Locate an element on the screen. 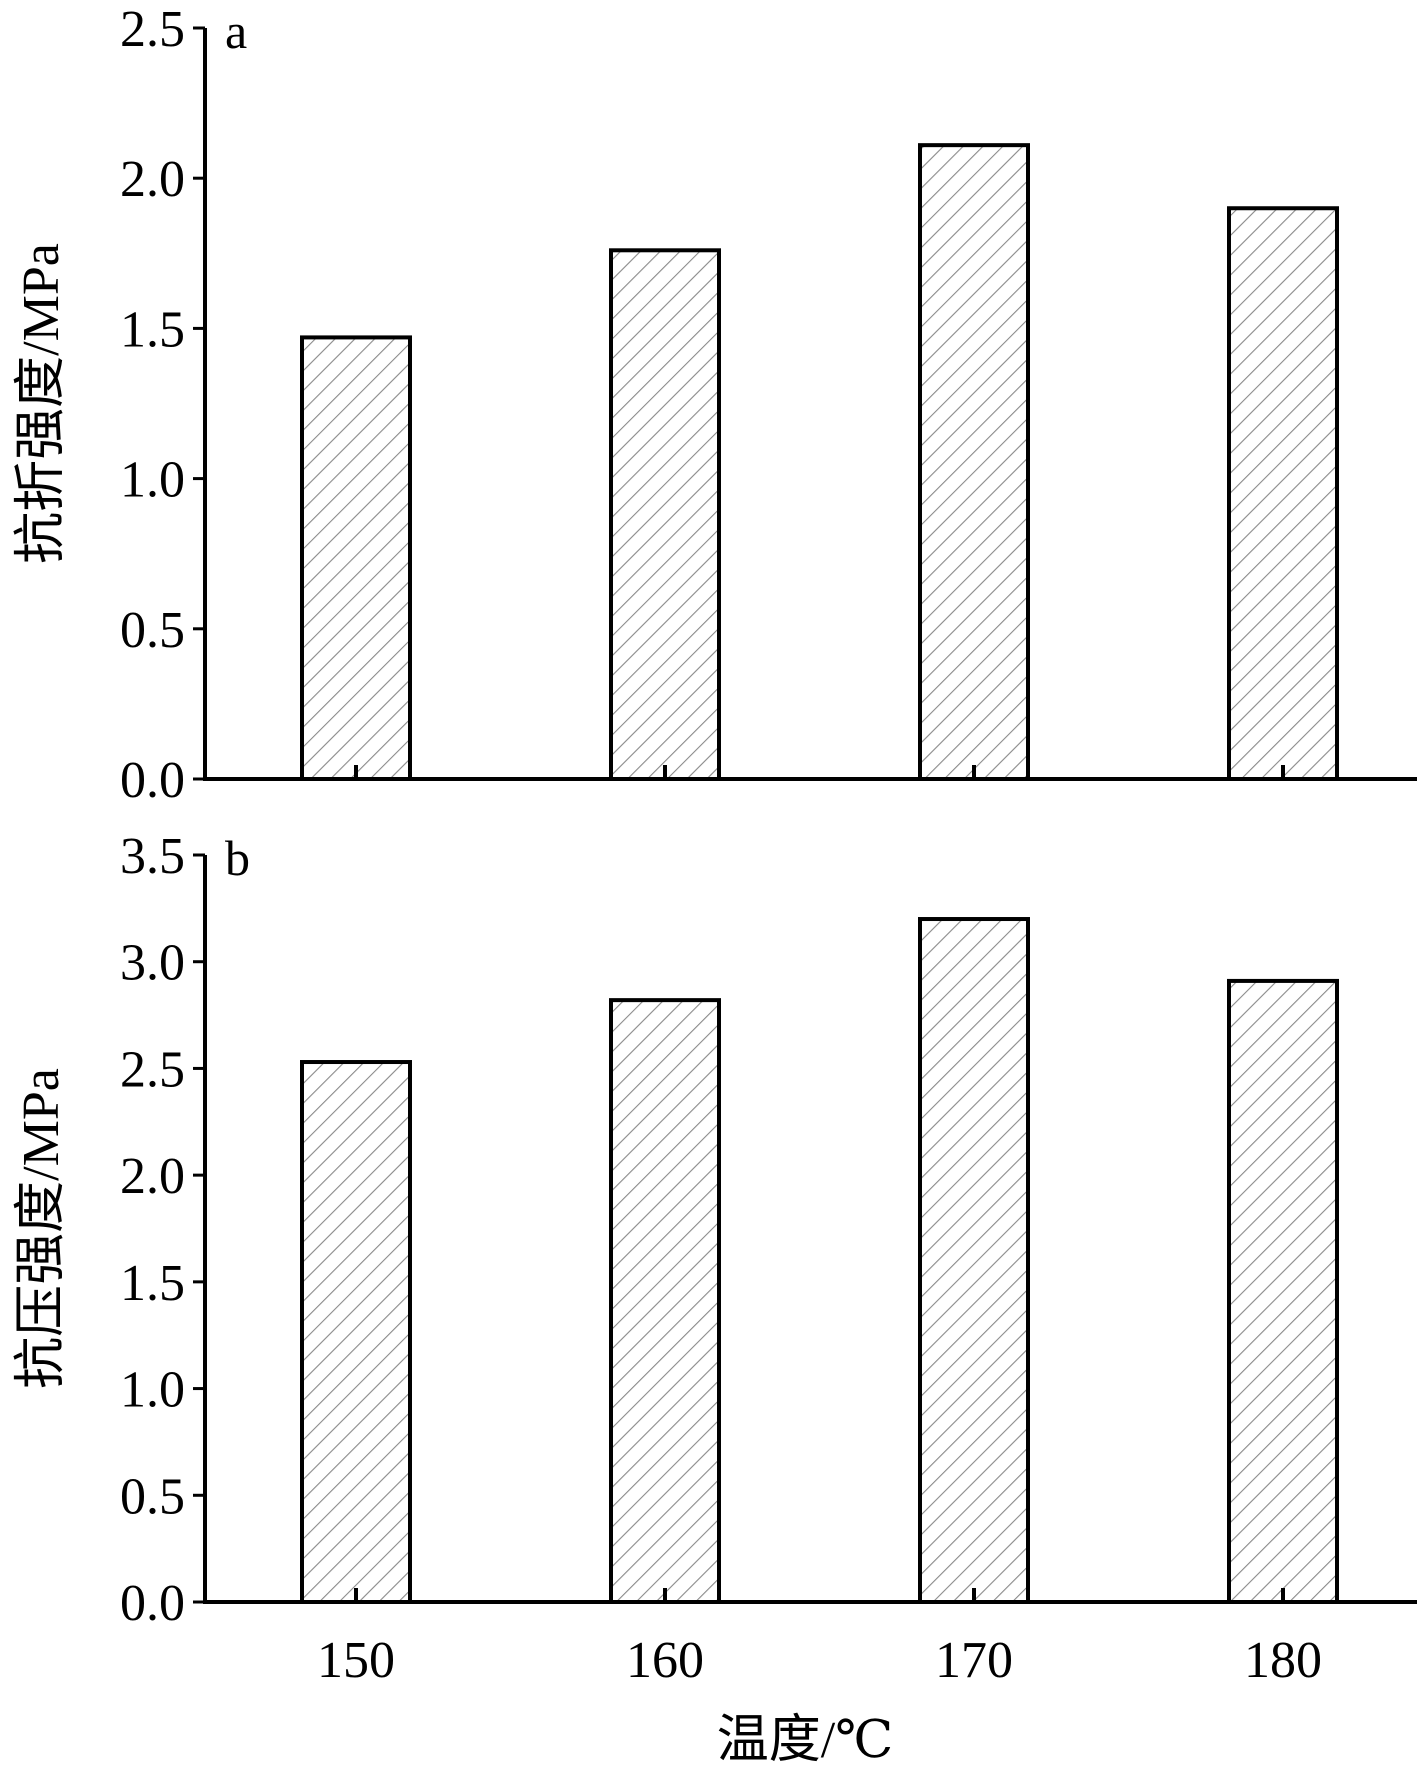 Image resolution: width=1417 pixels, height=1777 pixels. panel-label: a is located at coordinates (236, 31).